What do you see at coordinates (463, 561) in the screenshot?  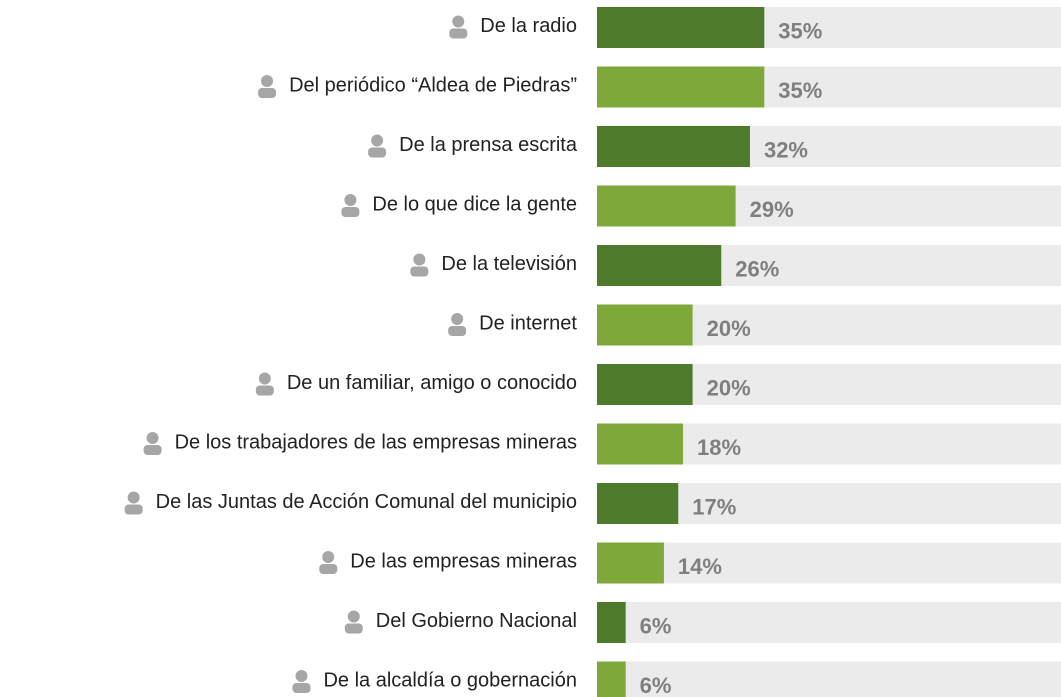 I see `category-label: De las empresas mineras` at bounding box center [463, 561].